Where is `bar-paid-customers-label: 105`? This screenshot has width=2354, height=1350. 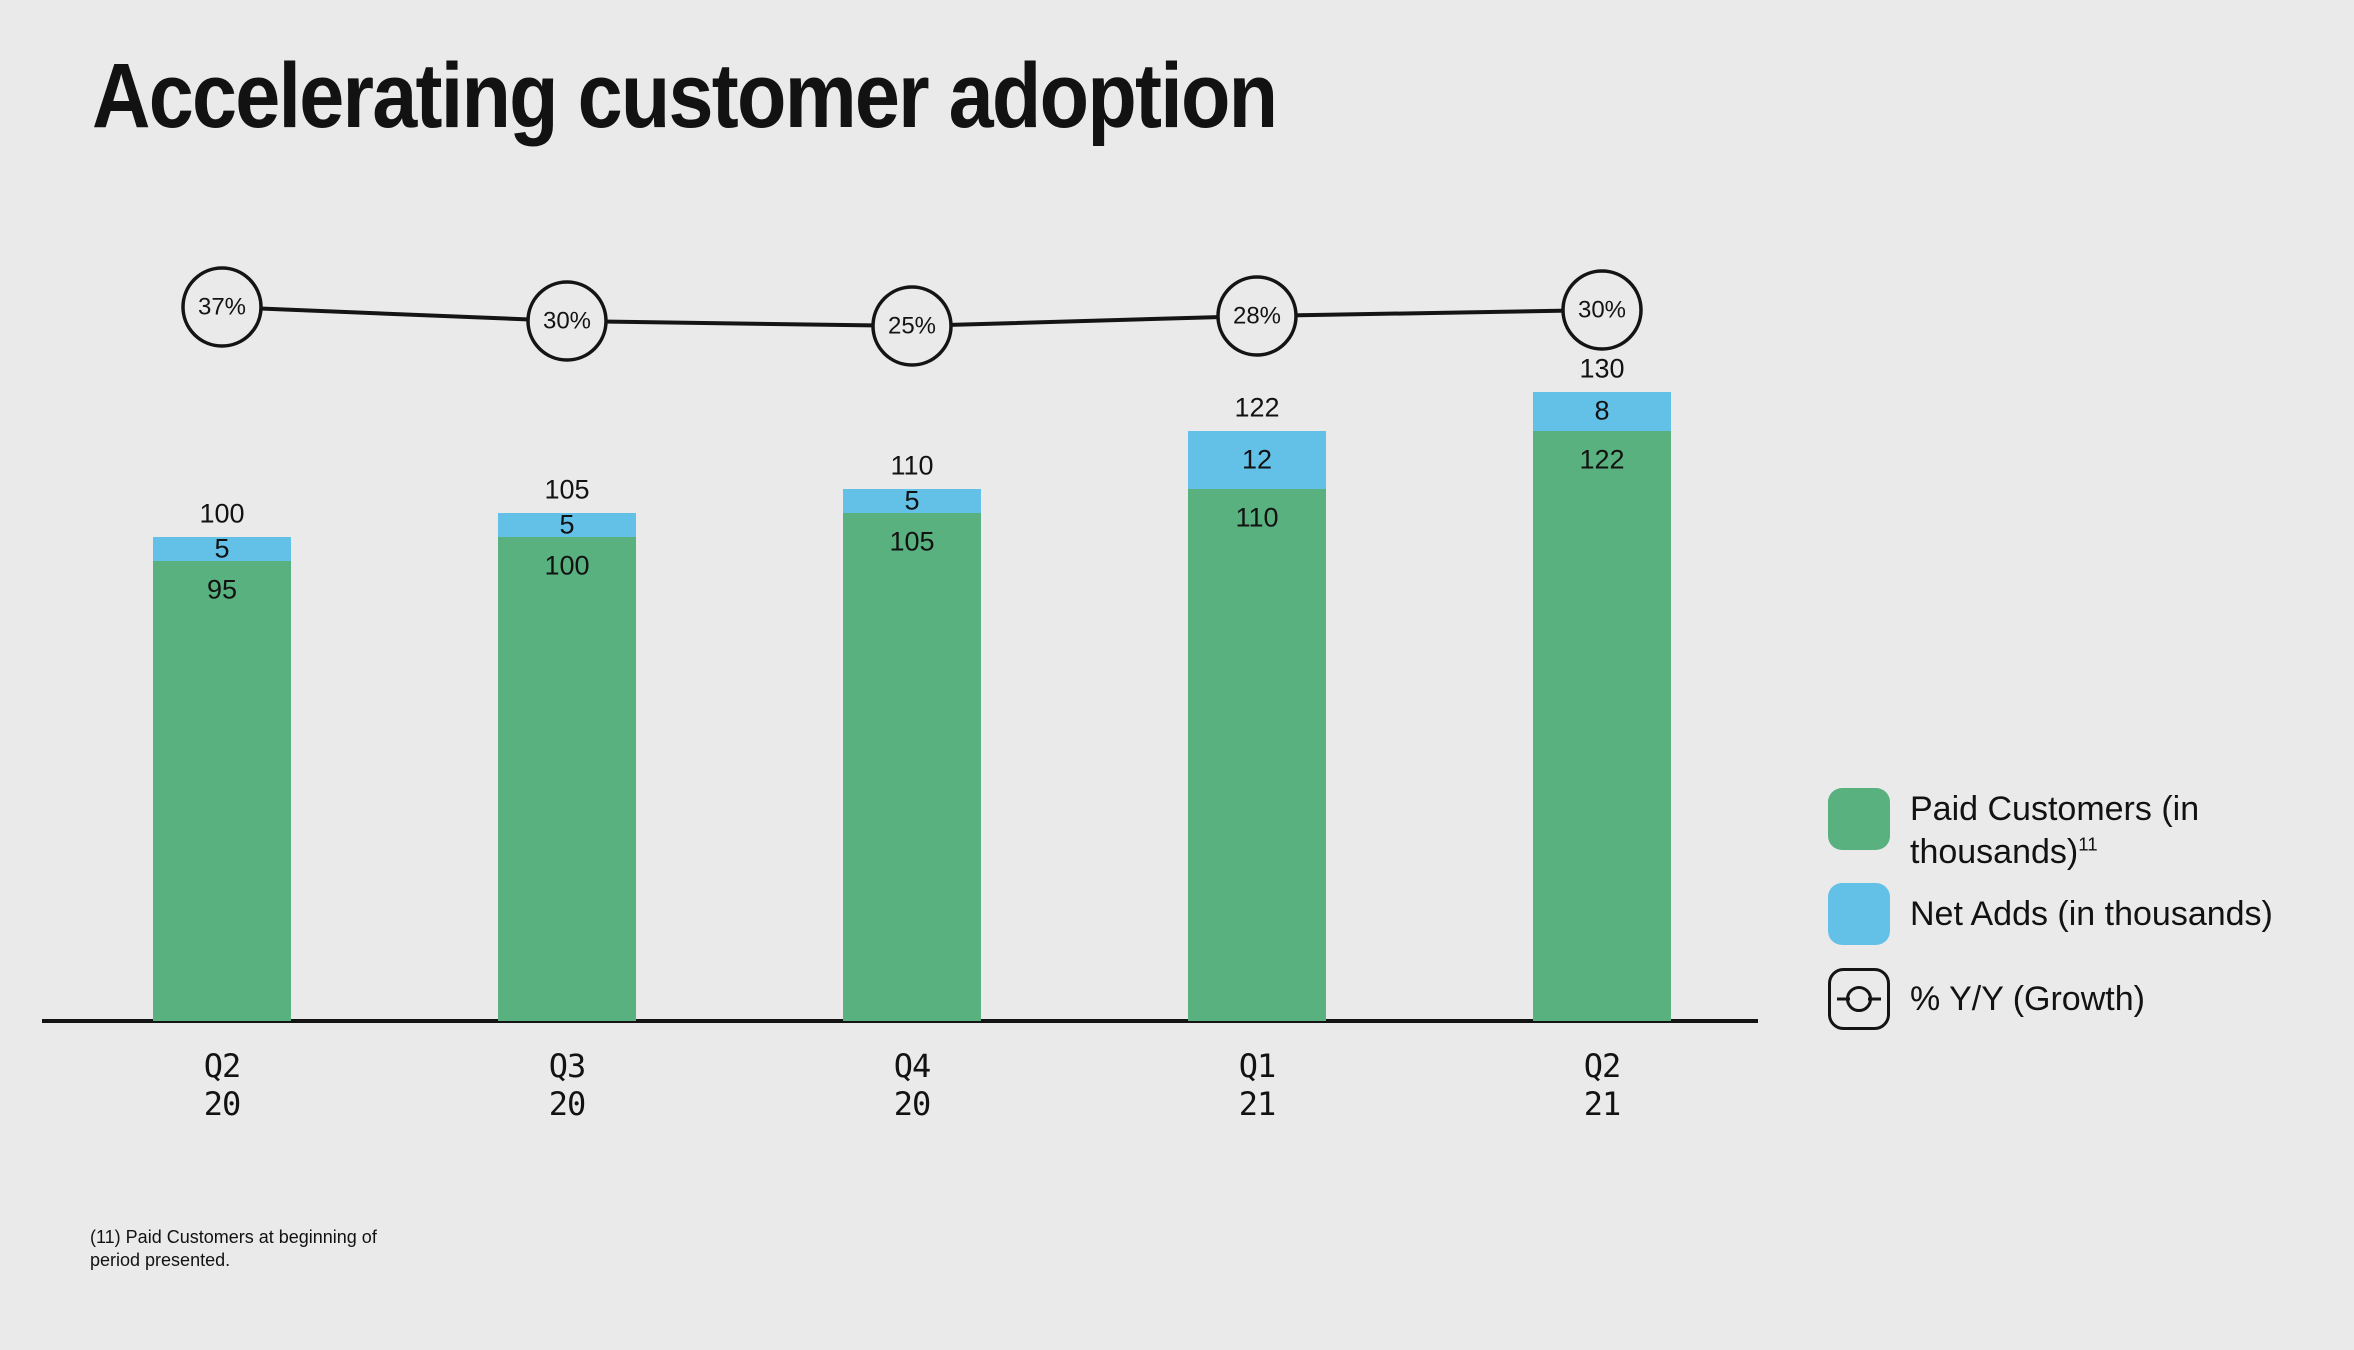 bar-paid-customers-label: 105 is located at coordinates (912, 541).